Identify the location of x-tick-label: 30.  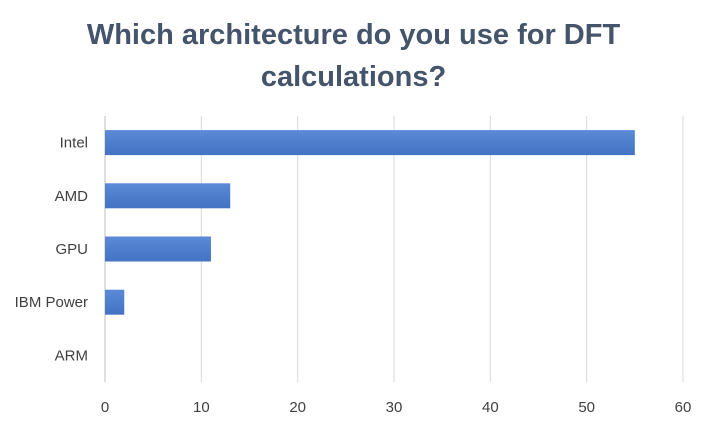
(394, 407).